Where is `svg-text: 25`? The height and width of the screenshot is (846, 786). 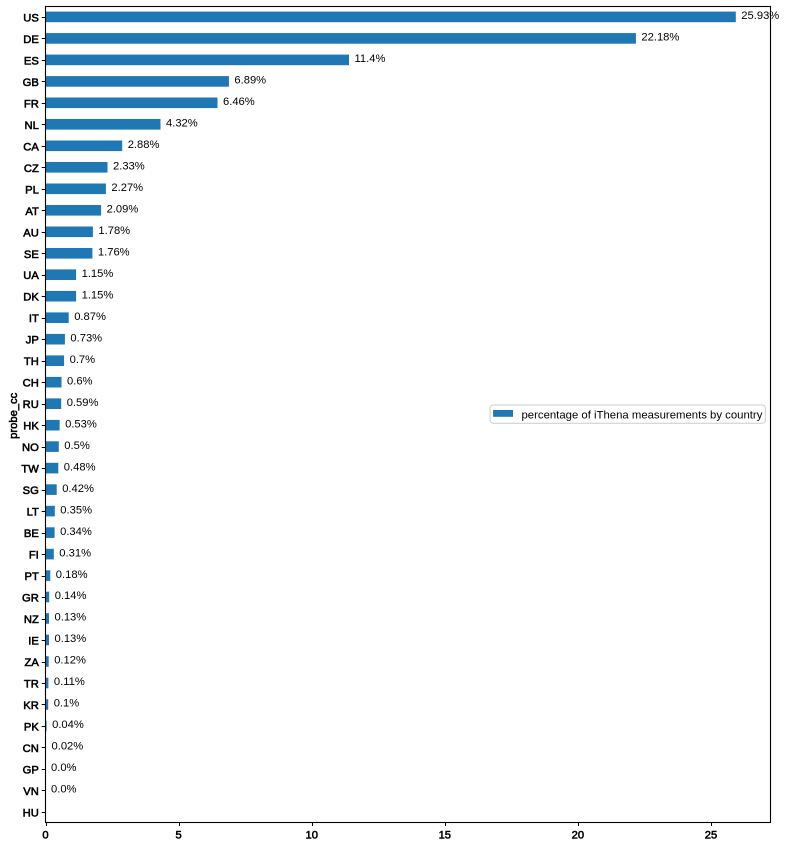 svg-text: 25 is located at coordinates (711, 835).